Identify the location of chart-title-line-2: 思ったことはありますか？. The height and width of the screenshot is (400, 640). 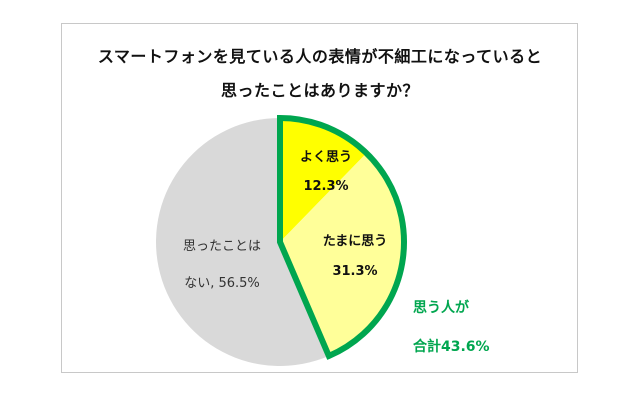
(319, 90).